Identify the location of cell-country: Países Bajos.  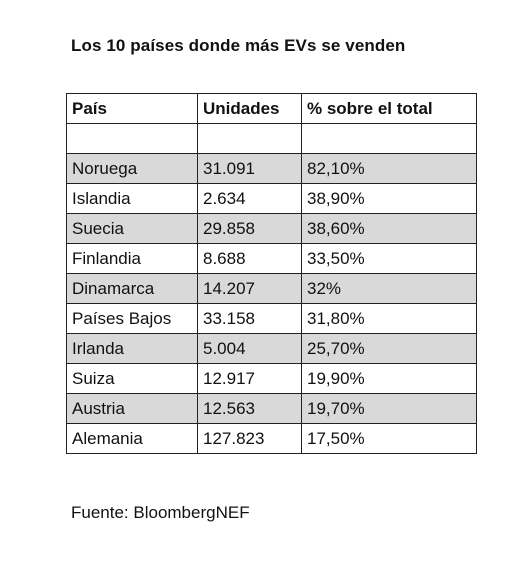
(132, 318).